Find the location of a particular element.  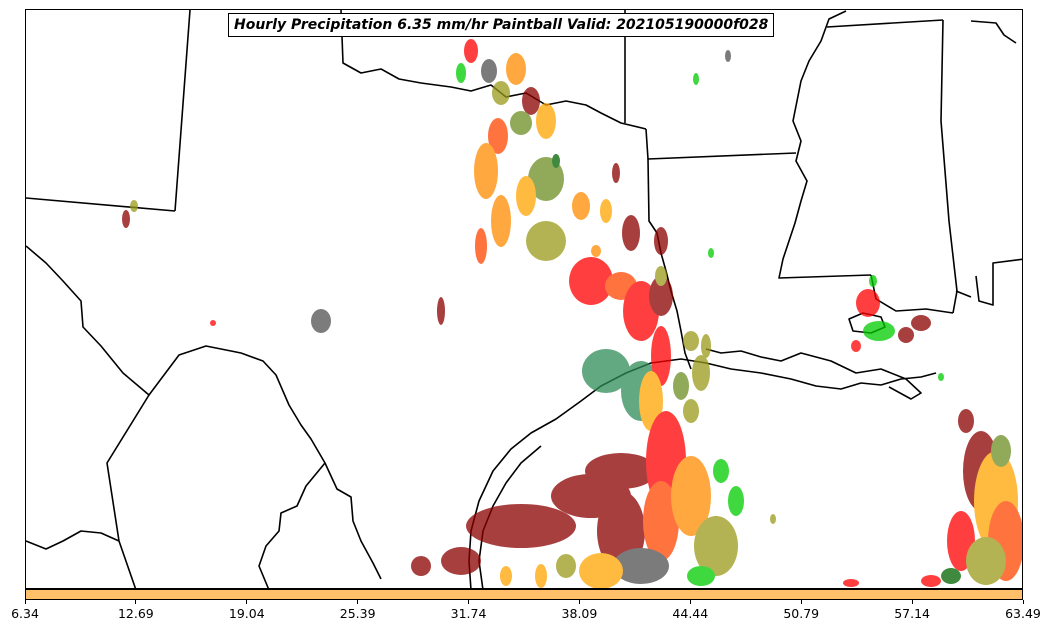

louisiana-coast is located at coordinates (813, 374).